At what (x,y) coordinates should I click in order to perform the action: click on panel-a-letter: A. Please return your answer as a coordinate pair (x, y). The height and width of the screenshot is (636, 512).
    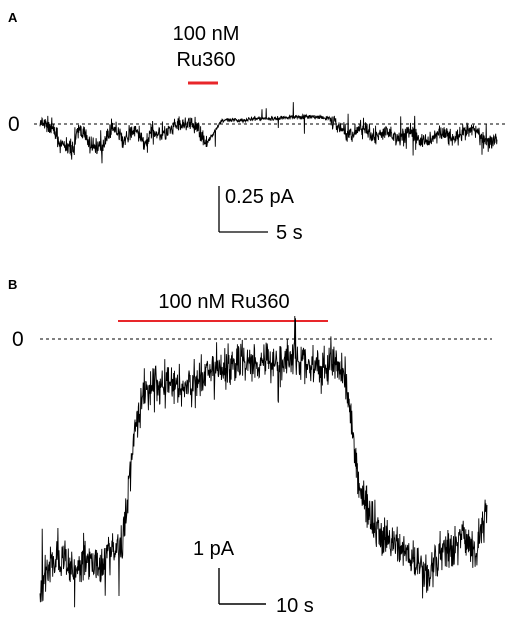
    Looking at the image, I should click on (13, 17).